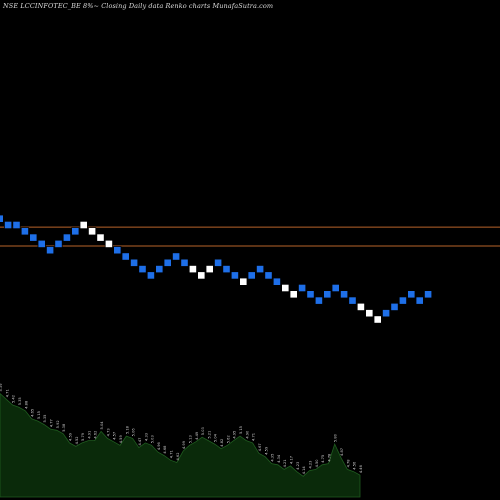 This screenshot has width=500, height=500. Describe the element at coordinates (222, 443) in the screenshot. I see `volume-label: 4.82` at that location.